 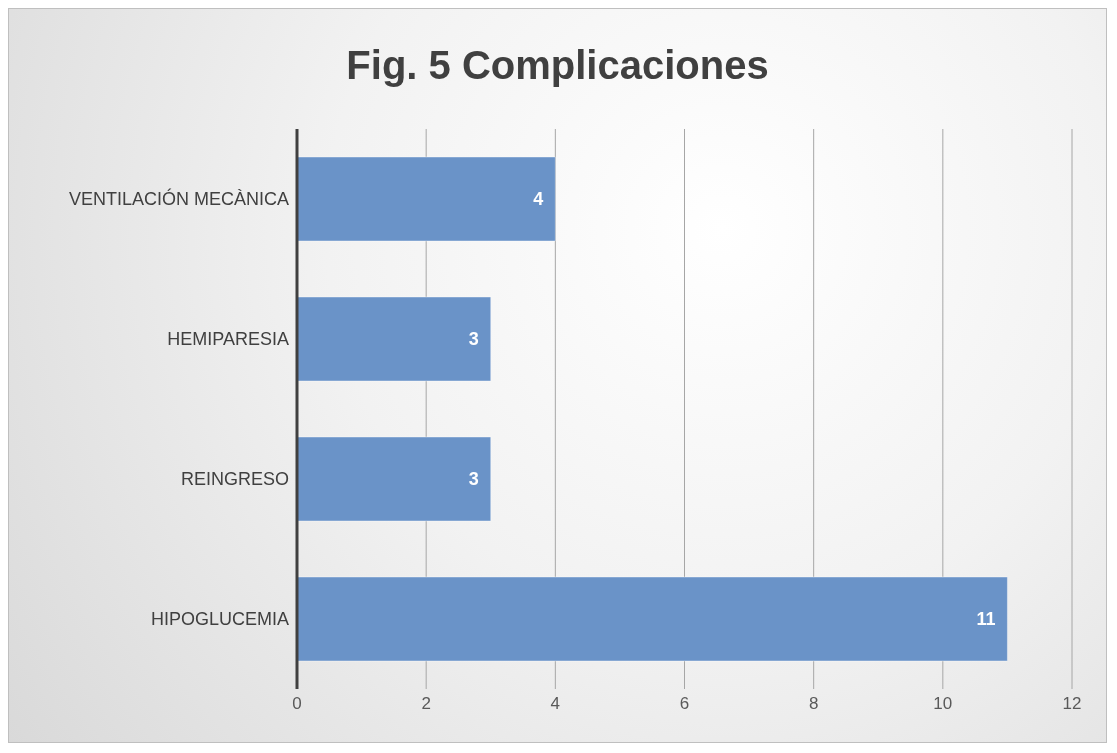 What do you see at coordinates (228, 339) in the screenshot?
I see `y-tick-label: HEMIPARESIA` at bounding box center [228, 339].